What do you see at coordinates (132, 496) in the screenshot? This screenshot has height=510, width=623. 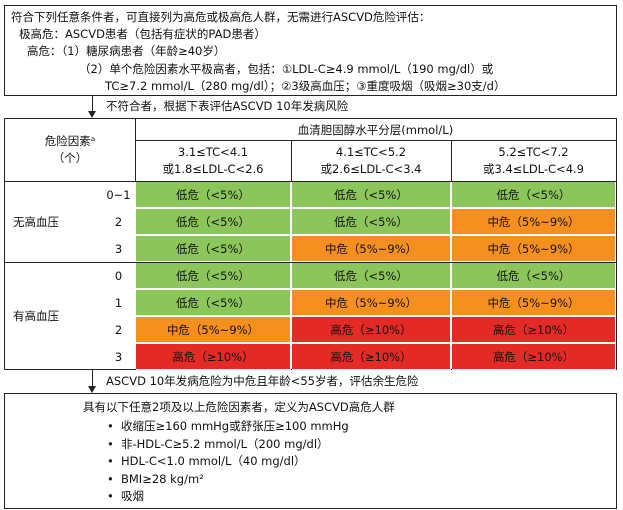 I see `lifetime-risk-factor-text: 吸烟` at bounding box center [132, 496].